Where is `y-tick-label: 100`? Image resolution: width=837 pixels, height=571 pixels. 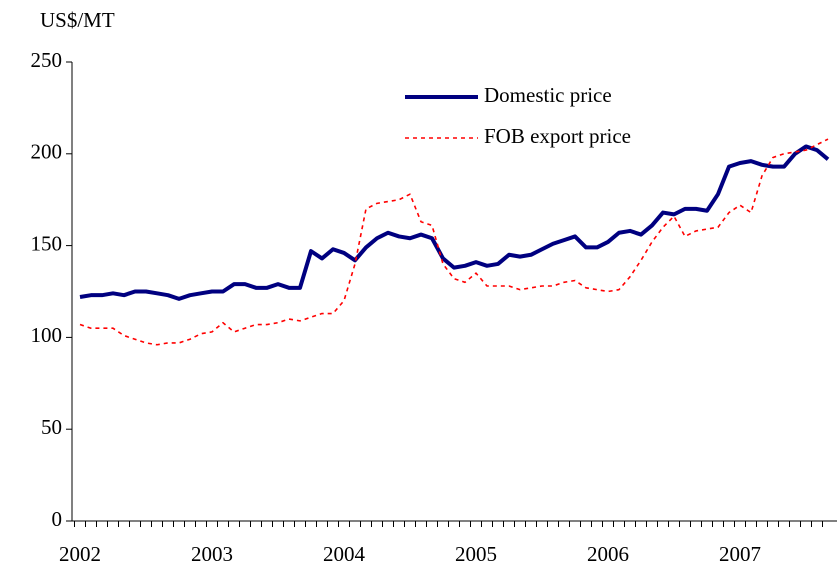
y-tick-label: 100 is located at coordinates (47, 335).